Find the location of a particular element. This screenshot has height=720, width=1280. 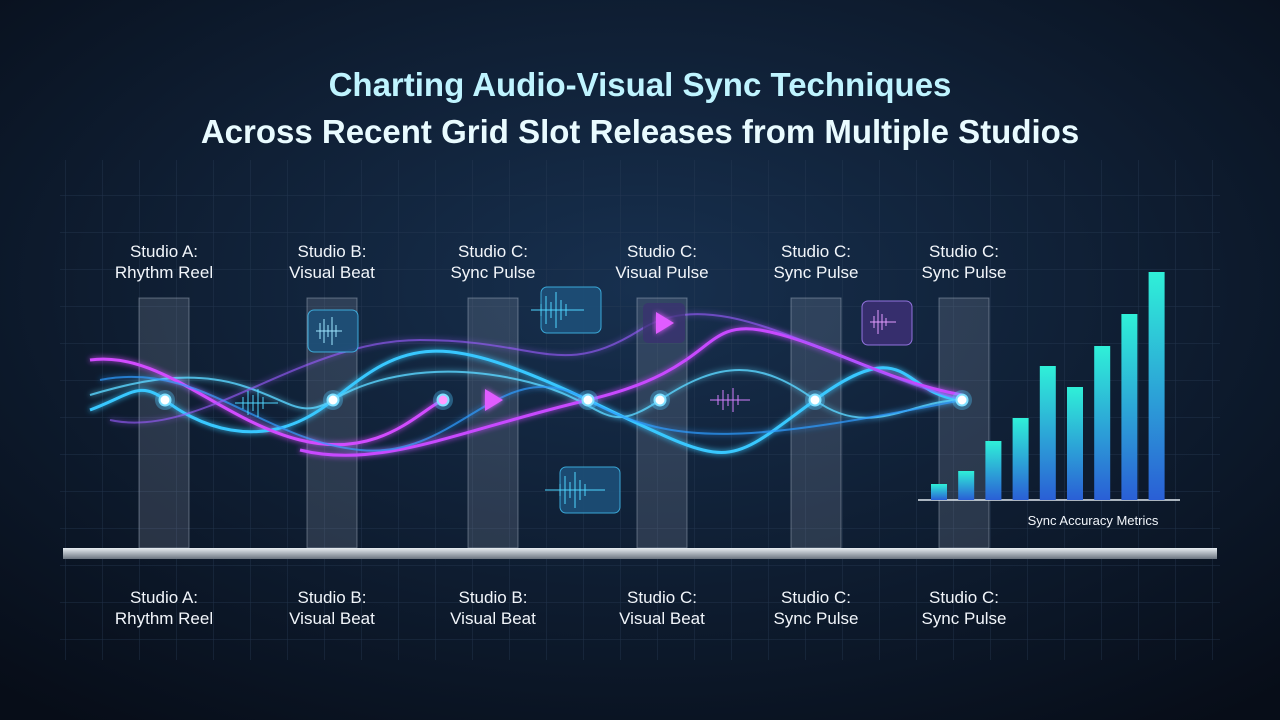

metrics-chart: Sync Accuracy Metrics is located at coordinates (1049, 400).